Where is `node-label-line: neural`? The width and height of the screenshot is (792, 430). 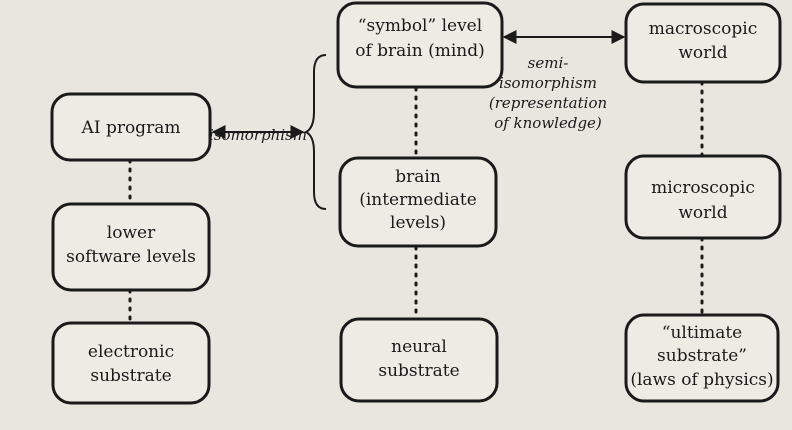
node-label-line: neural is located at coordinates (419, 347).